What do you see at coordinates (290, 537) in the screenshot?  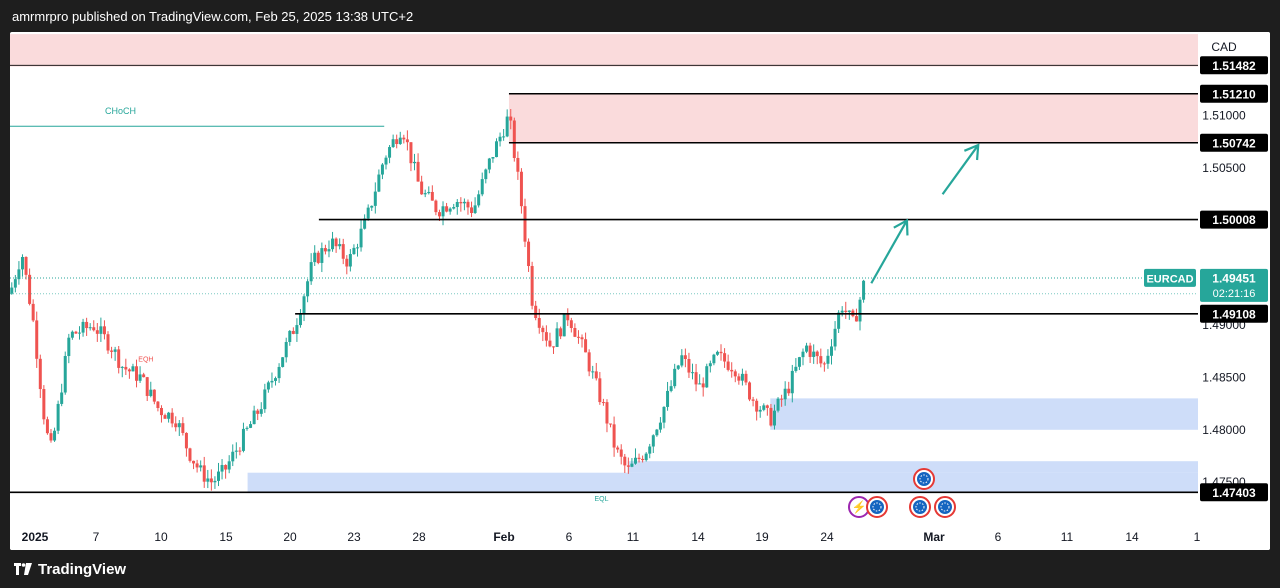 I see `time-tick-20: 20` at bounding box center [290, 537].